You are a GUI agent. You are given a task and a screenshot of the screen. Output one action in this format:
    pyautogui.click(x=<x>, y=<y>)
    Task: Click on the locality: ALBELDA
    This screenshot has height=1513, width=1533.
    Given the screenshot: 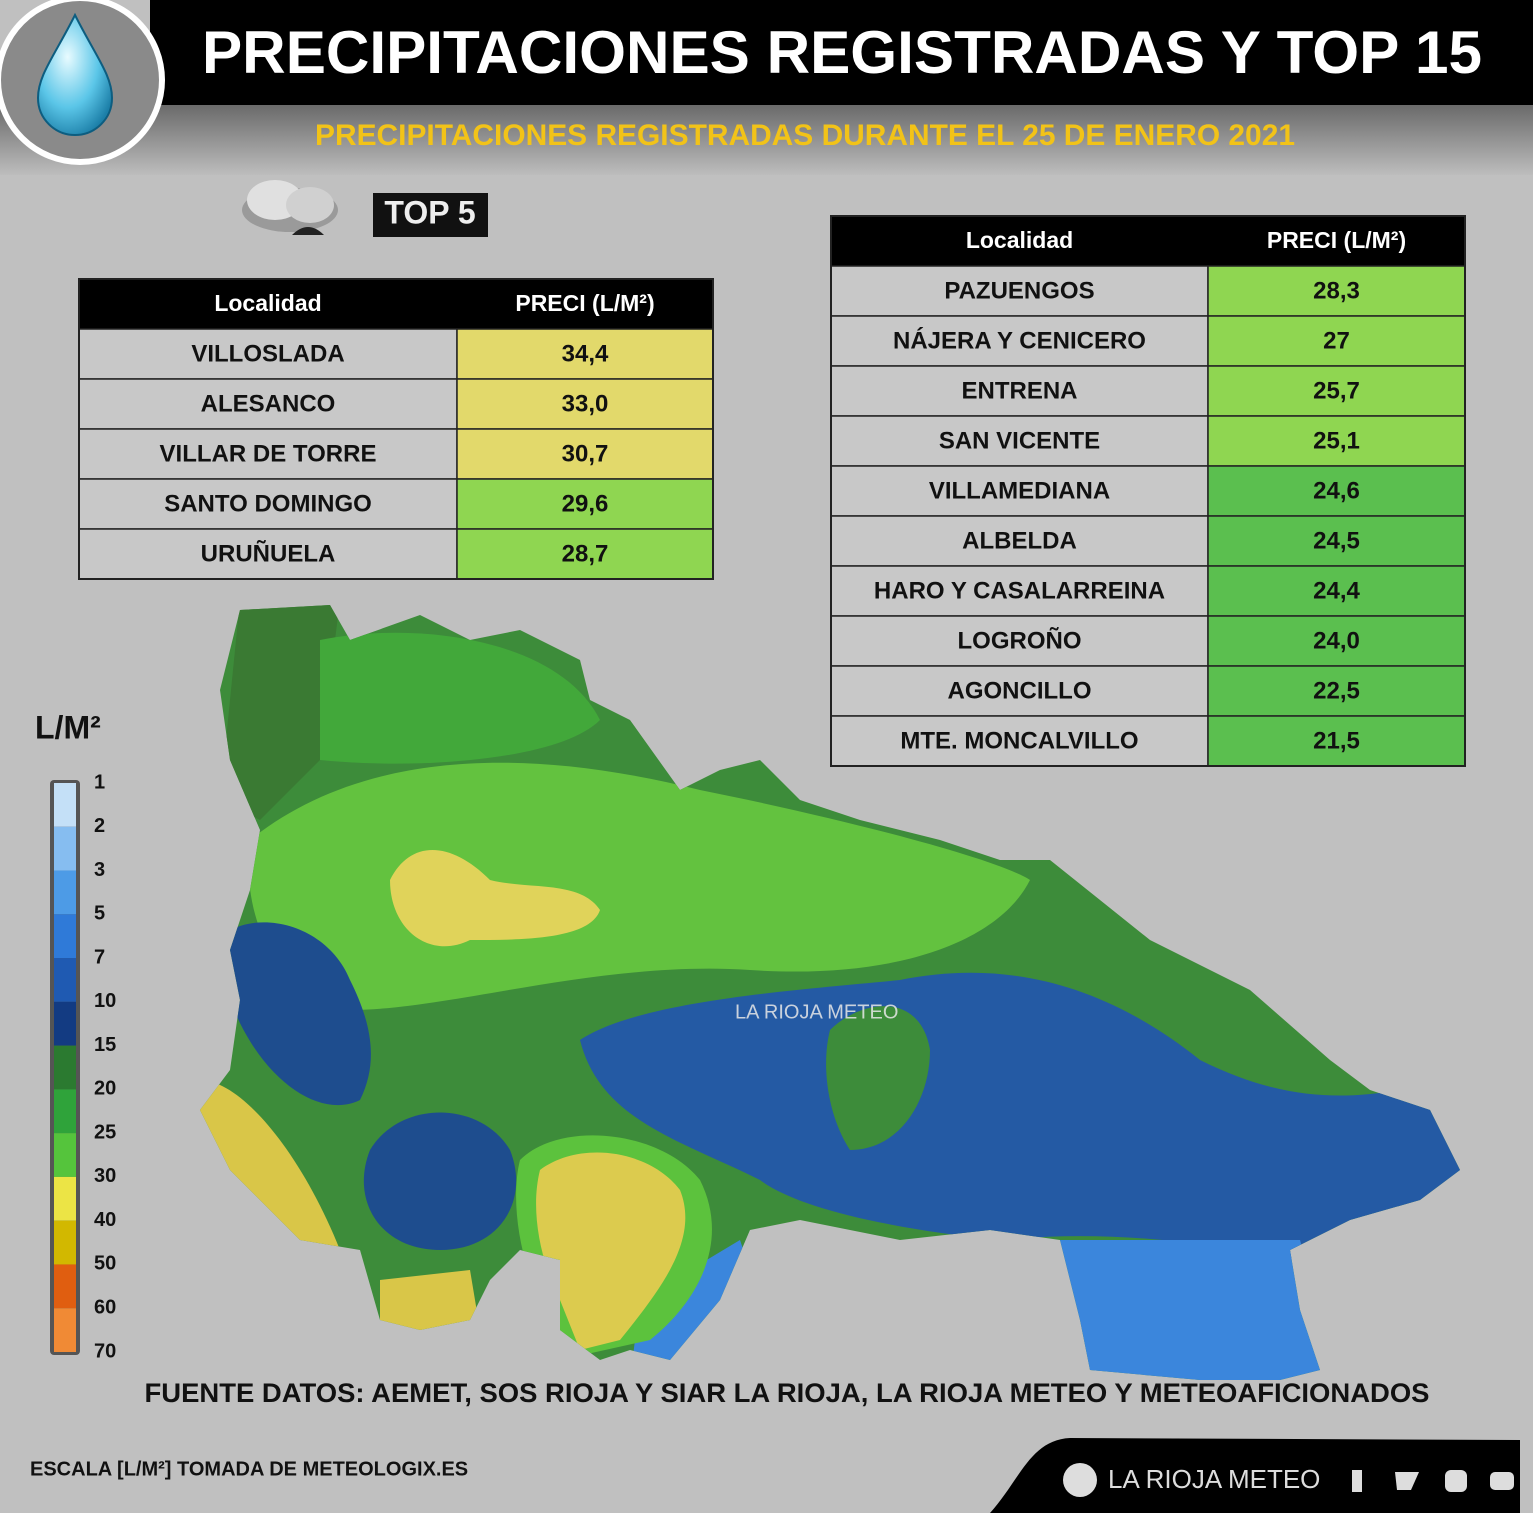 What is the action you would take?
    pyautogui.click(x=1019, y=540)
    